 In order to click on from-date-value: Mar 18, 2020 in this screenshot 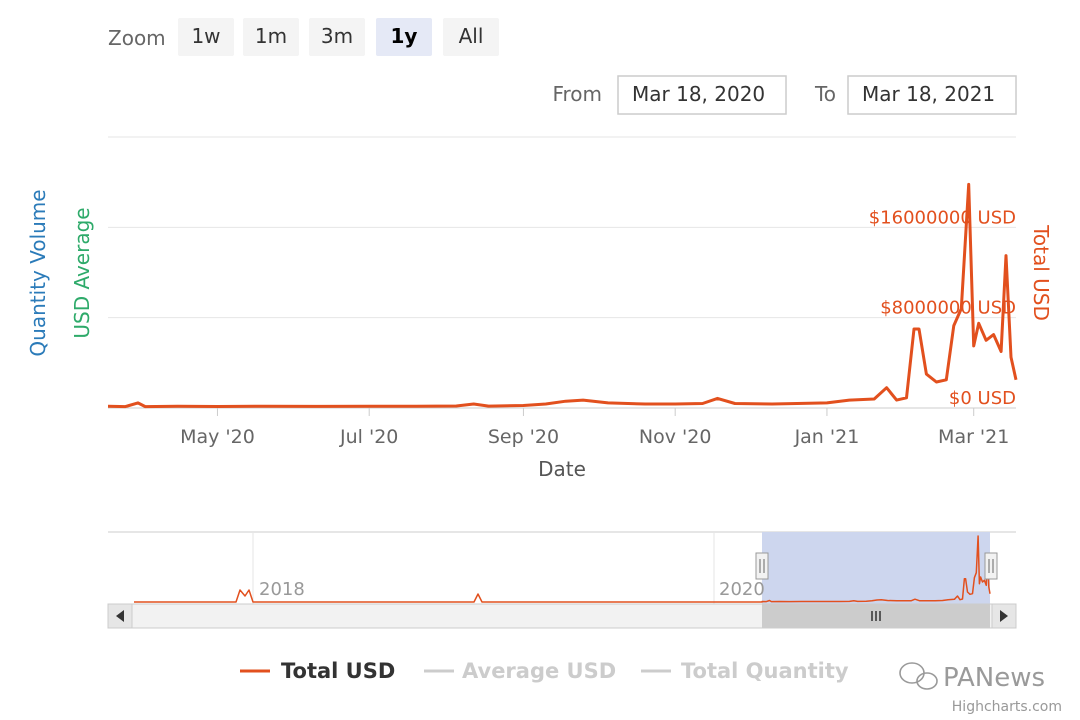, I will do `click(698, 94)`.